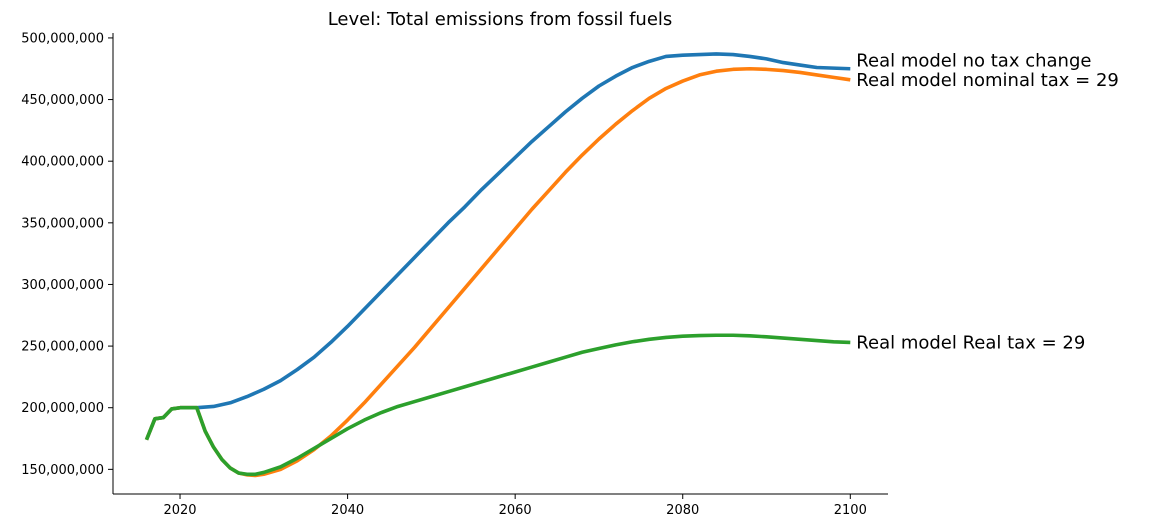 Image resolution: width=1152 pixels, height=529 pixels. What do you see at coordinates (62, 38) in the screenshot?
I see `y-tick-label: 500,000,000` at bounding box center [62, 38].